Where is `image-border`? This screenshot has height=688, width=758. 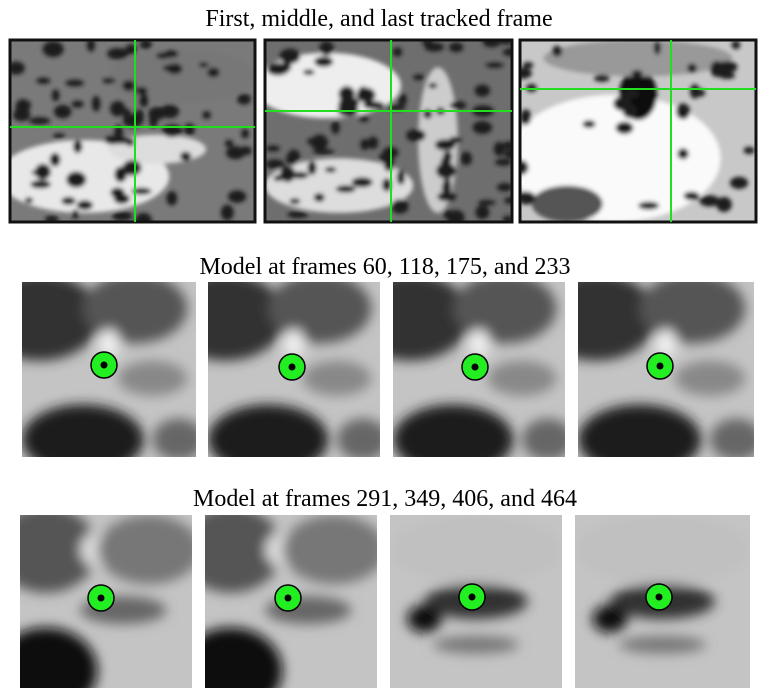 image-border is located at coordinates (388, 131).